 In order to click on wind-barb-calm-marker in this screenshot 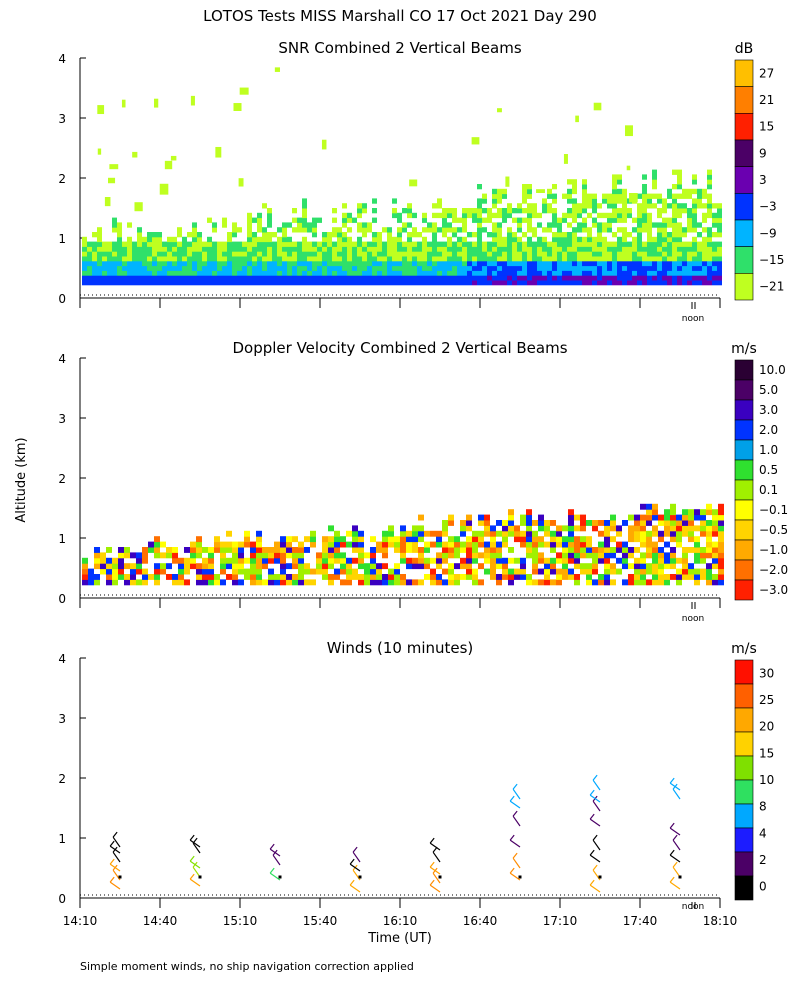, I will do `click(680, 877)`.